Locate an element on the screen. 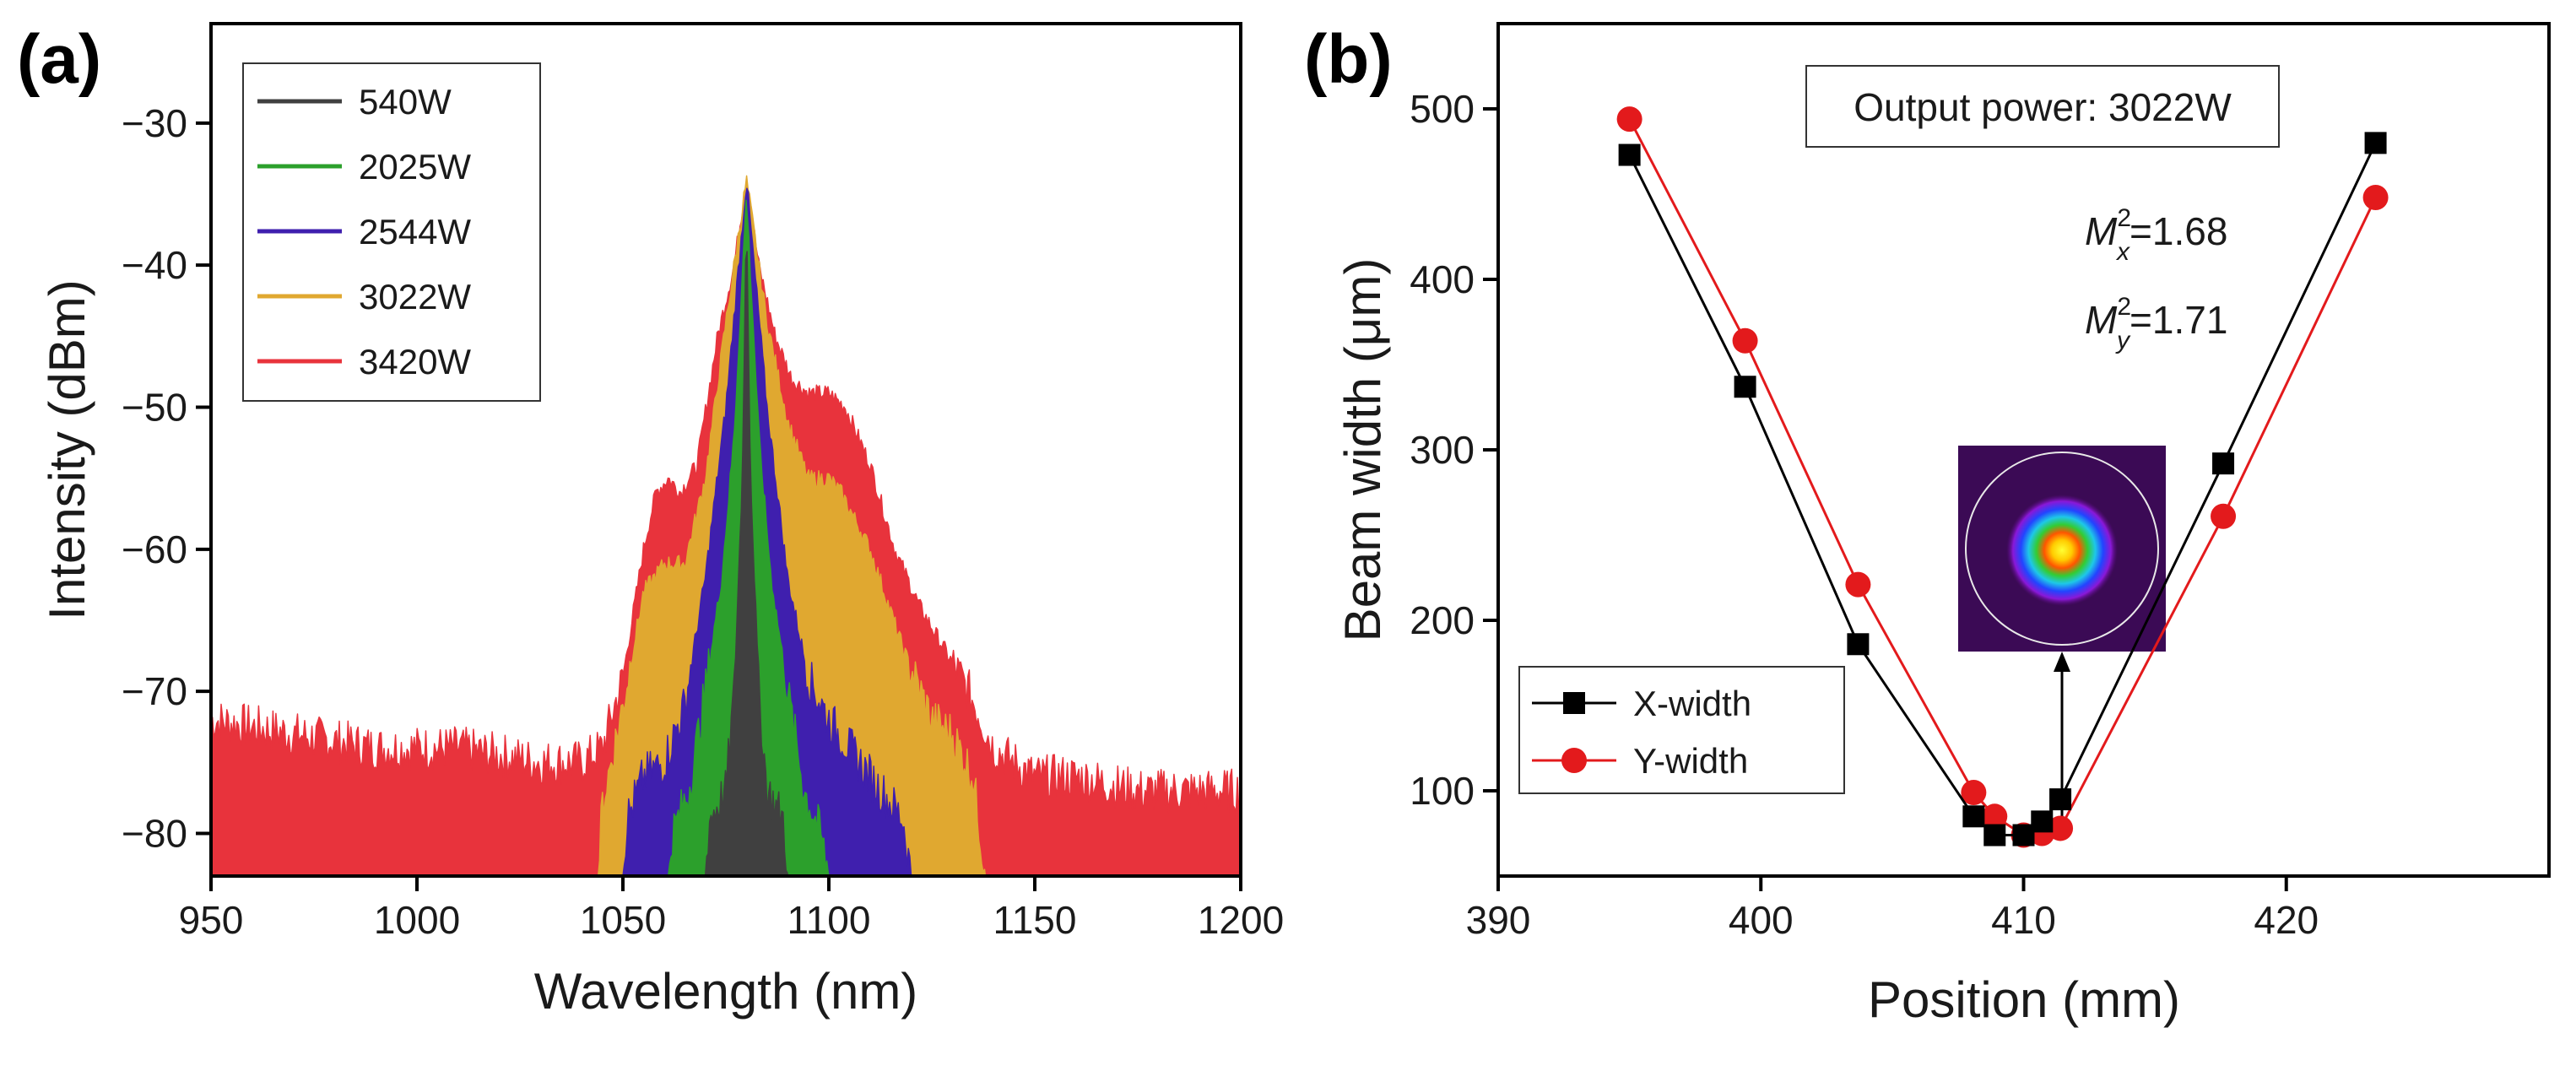  x-tick-label: 1000 is located at coordinates (417, 920).